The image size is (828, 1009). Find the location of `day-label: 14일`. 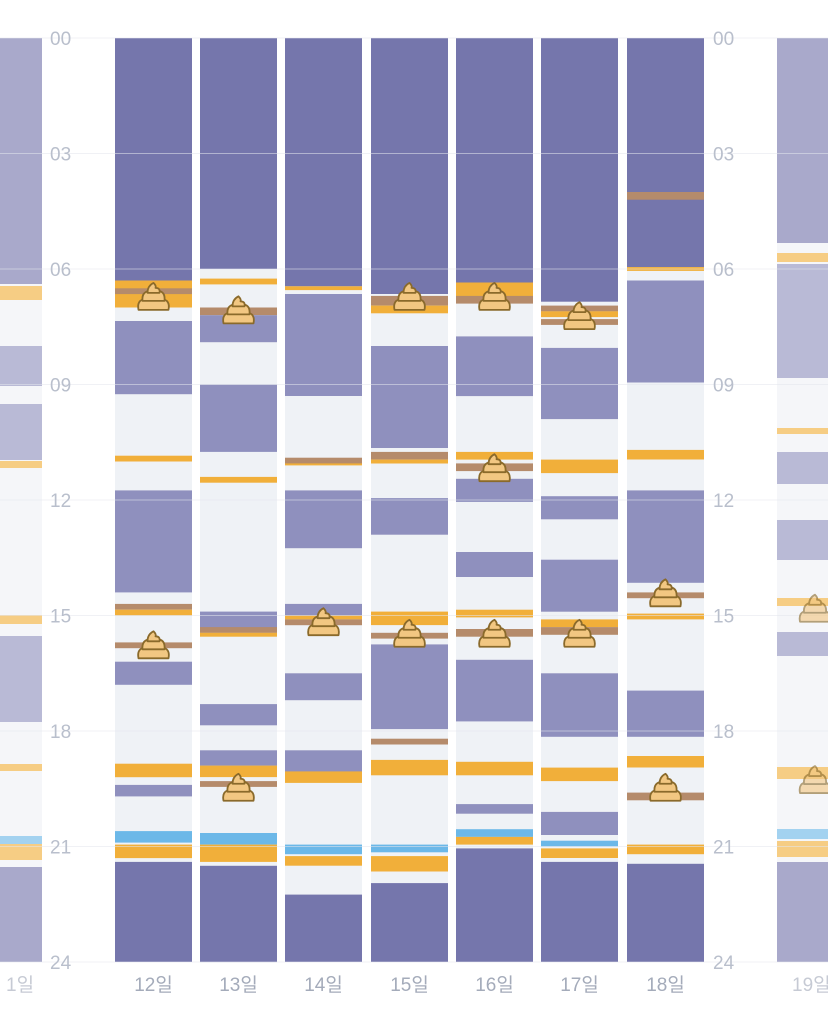

day-label: 14일 is located at coordinates (323, 985).